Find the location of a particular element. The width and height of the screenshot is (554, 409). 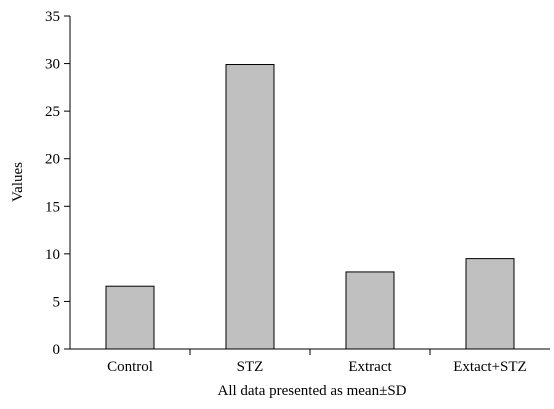

y-tick-label-3: 15 is located at coordinates (52, 207).